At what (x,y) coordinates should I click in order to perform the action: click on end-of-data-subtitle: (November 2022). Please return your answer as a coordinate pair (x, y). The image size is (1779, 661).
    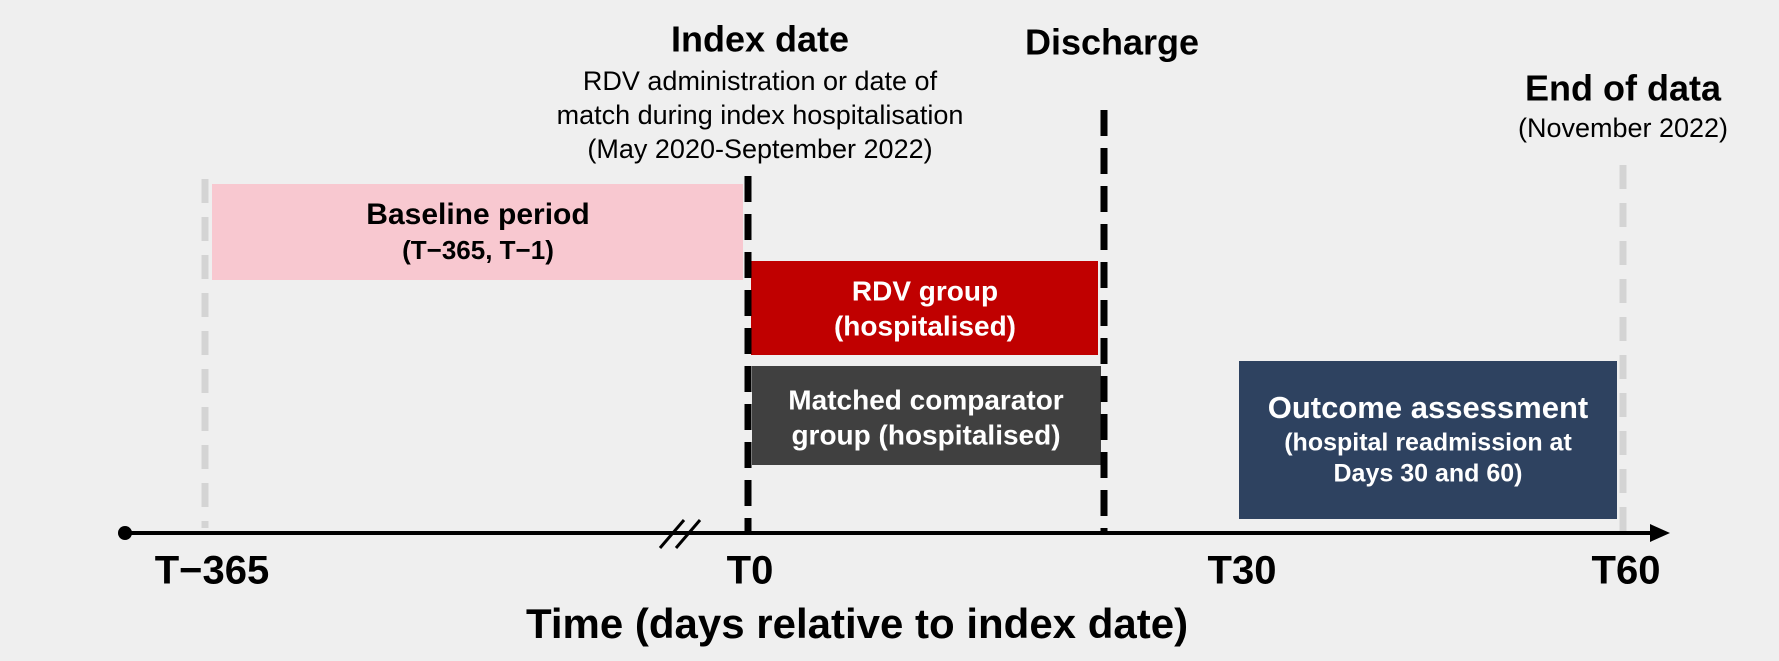
    Looking at the image, I should click on (1623, 128).